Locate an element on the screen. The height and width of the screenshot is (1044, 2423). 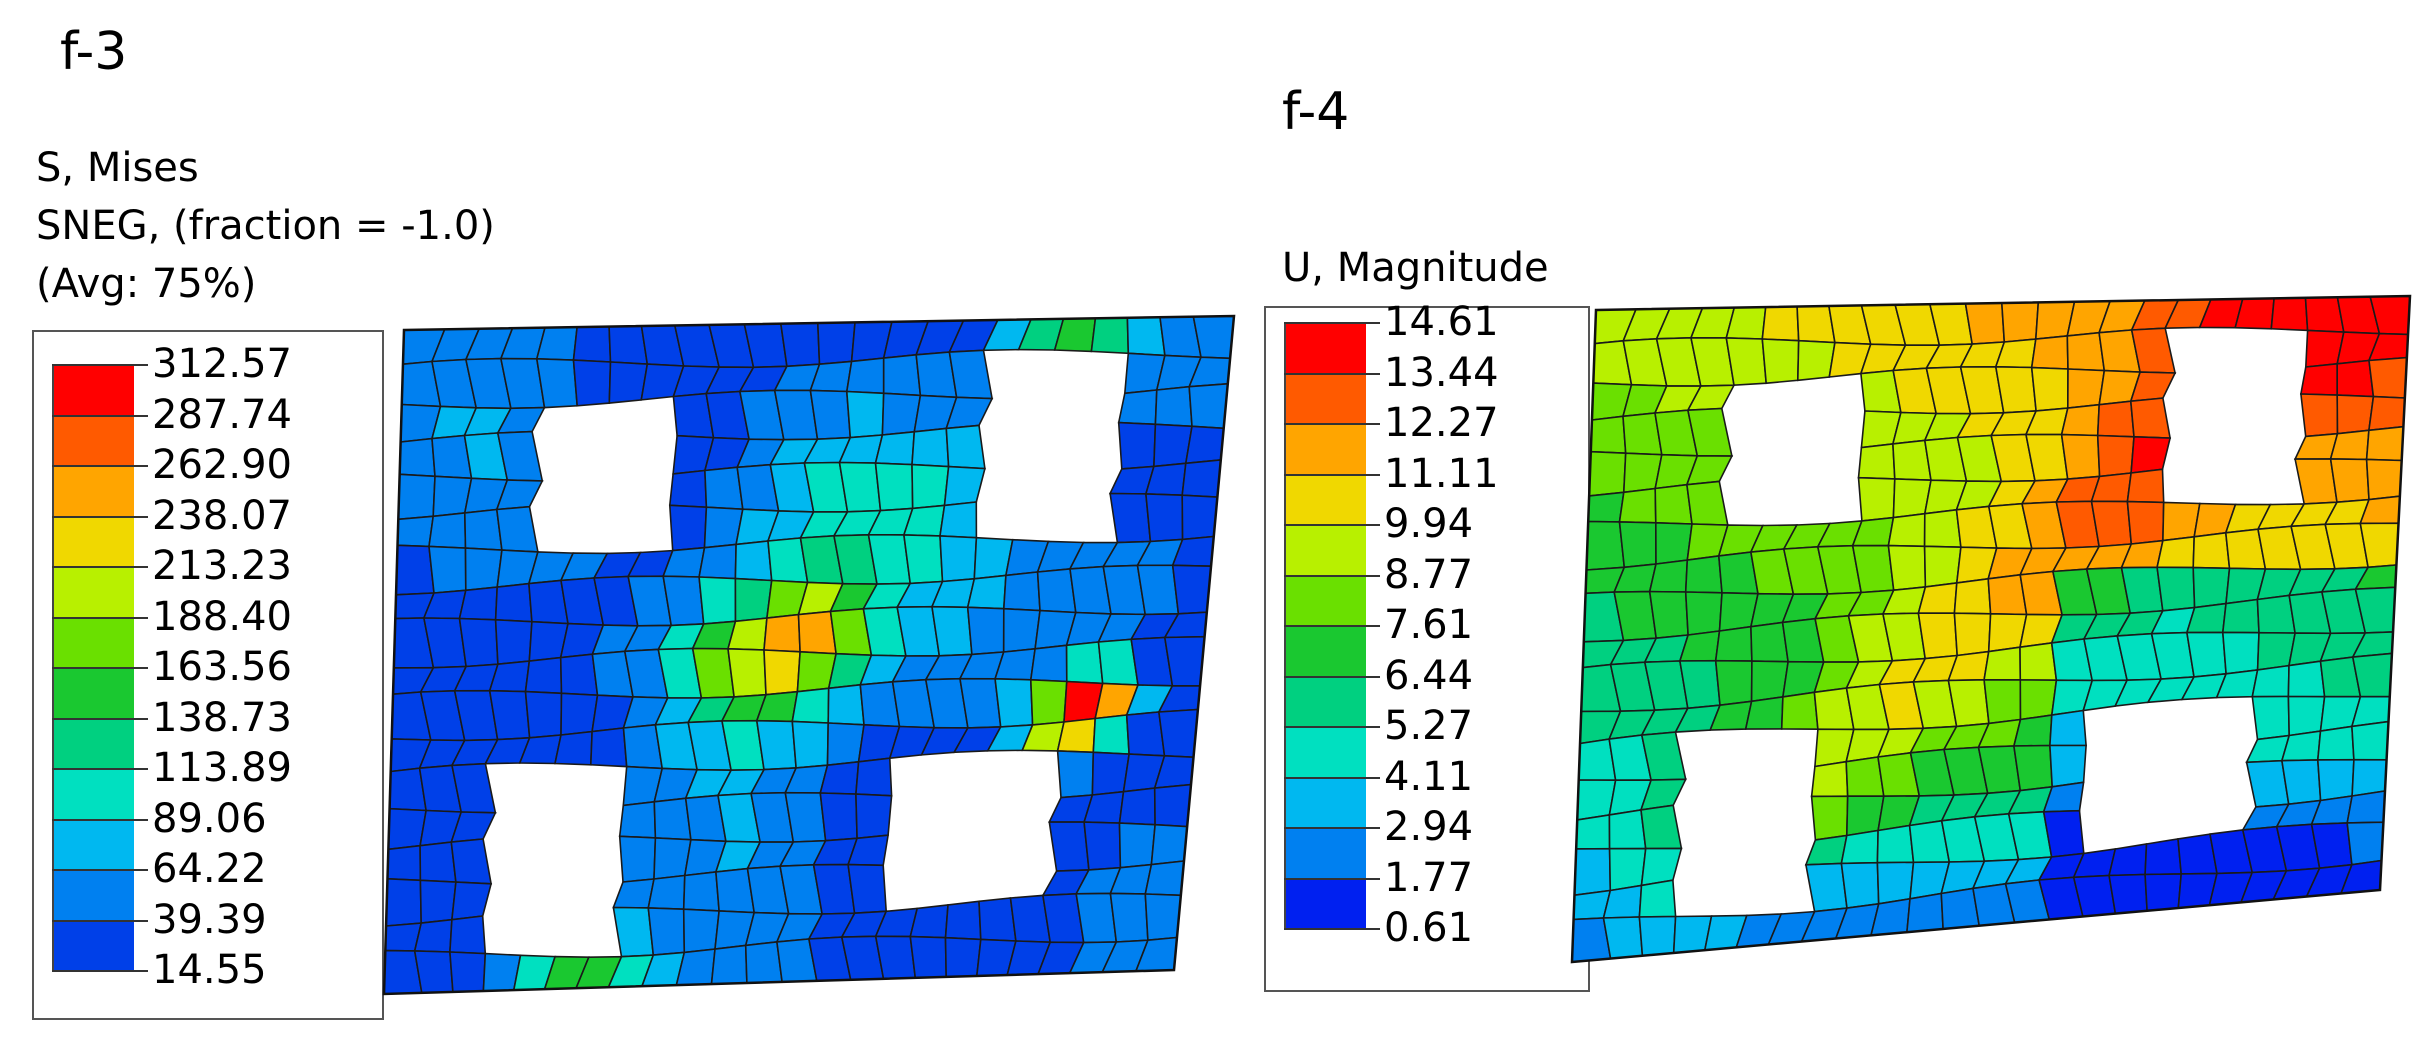
panel-label-f4: f-4 is located at coordinates (1316, 112).